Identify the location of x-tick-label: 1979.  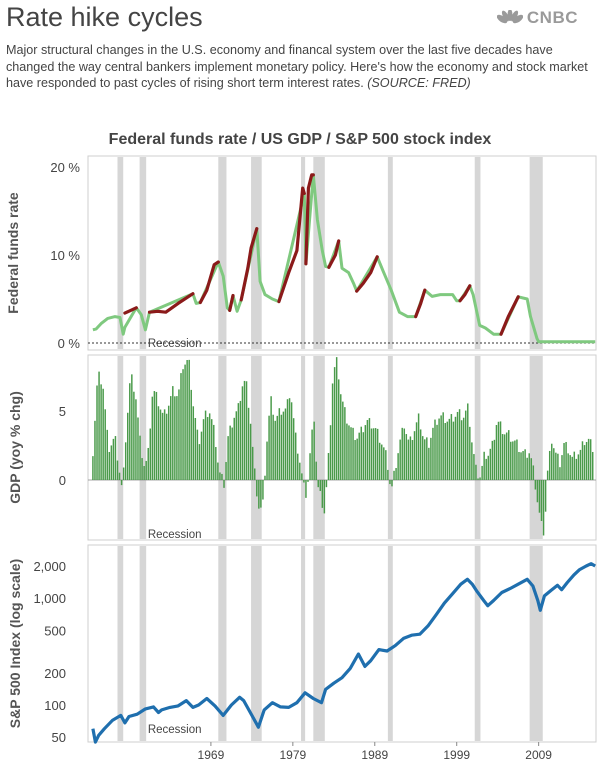
(292, 755).